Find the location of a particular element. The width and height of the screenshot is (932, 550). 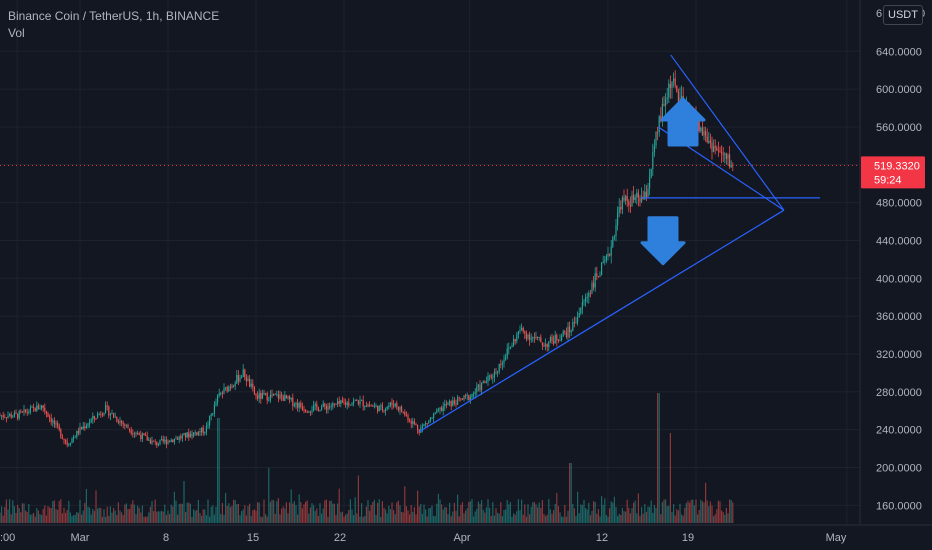

time-tick-label: Mar is located at coordinates (80, 538).